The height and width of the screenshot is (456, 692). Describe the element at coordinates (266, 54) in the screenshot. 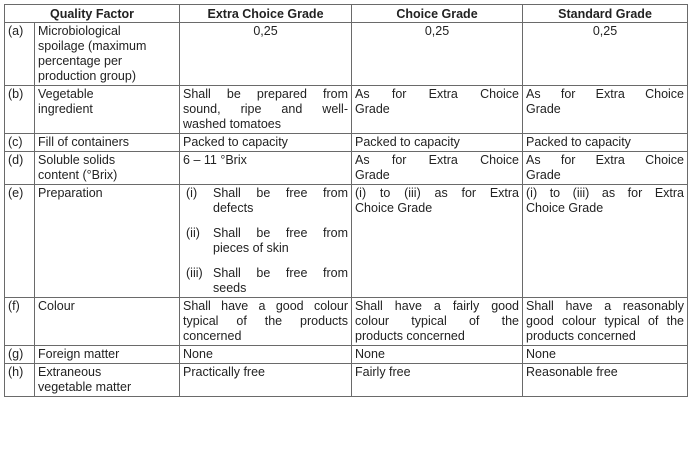

I see `extra-choice-cell: 0,25` at that location.